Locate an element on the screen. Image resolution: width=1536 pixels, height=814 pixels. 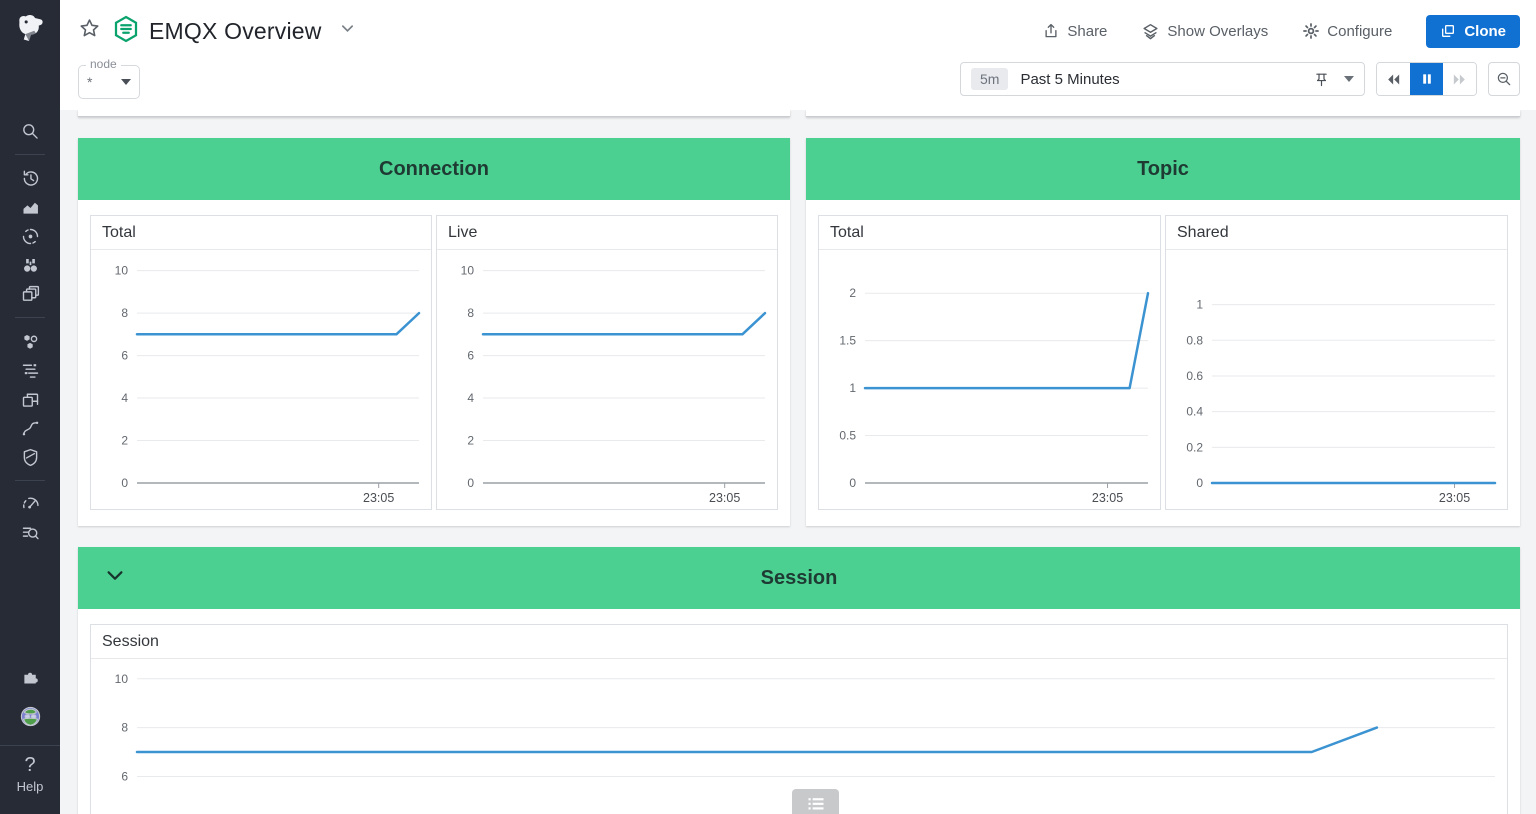
collapse-chevron-down-icon is located at coordinates (115, 578).